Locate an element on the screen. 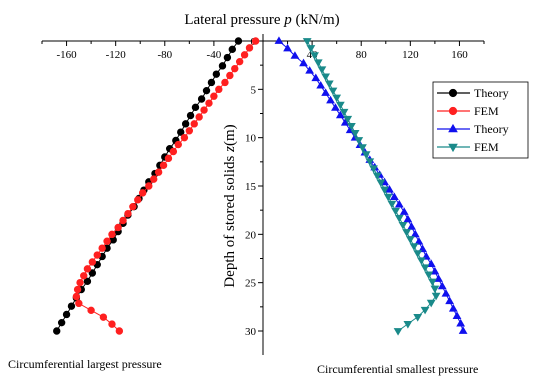  y-tick-label: 5 is located at coordinates (254, 90).